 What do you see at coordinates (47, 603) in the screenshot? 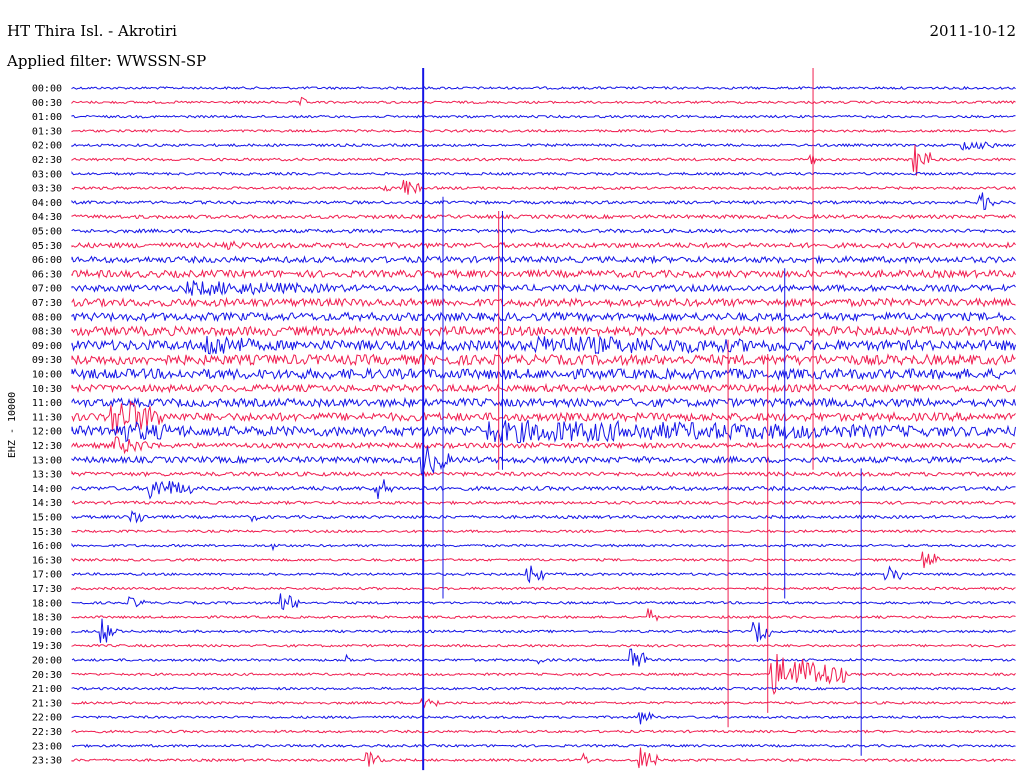
I see `time-tick-label: 18:00` at bounding box center [47, 603].